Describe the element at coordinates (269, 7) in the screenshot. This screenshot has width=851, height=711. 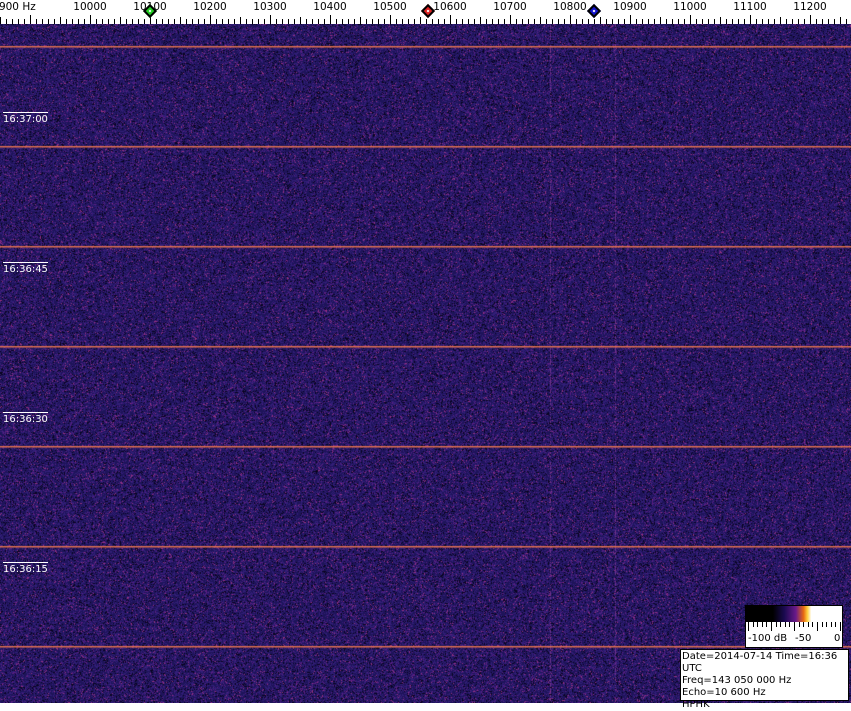
I see `axis-label: 10300` at that location.